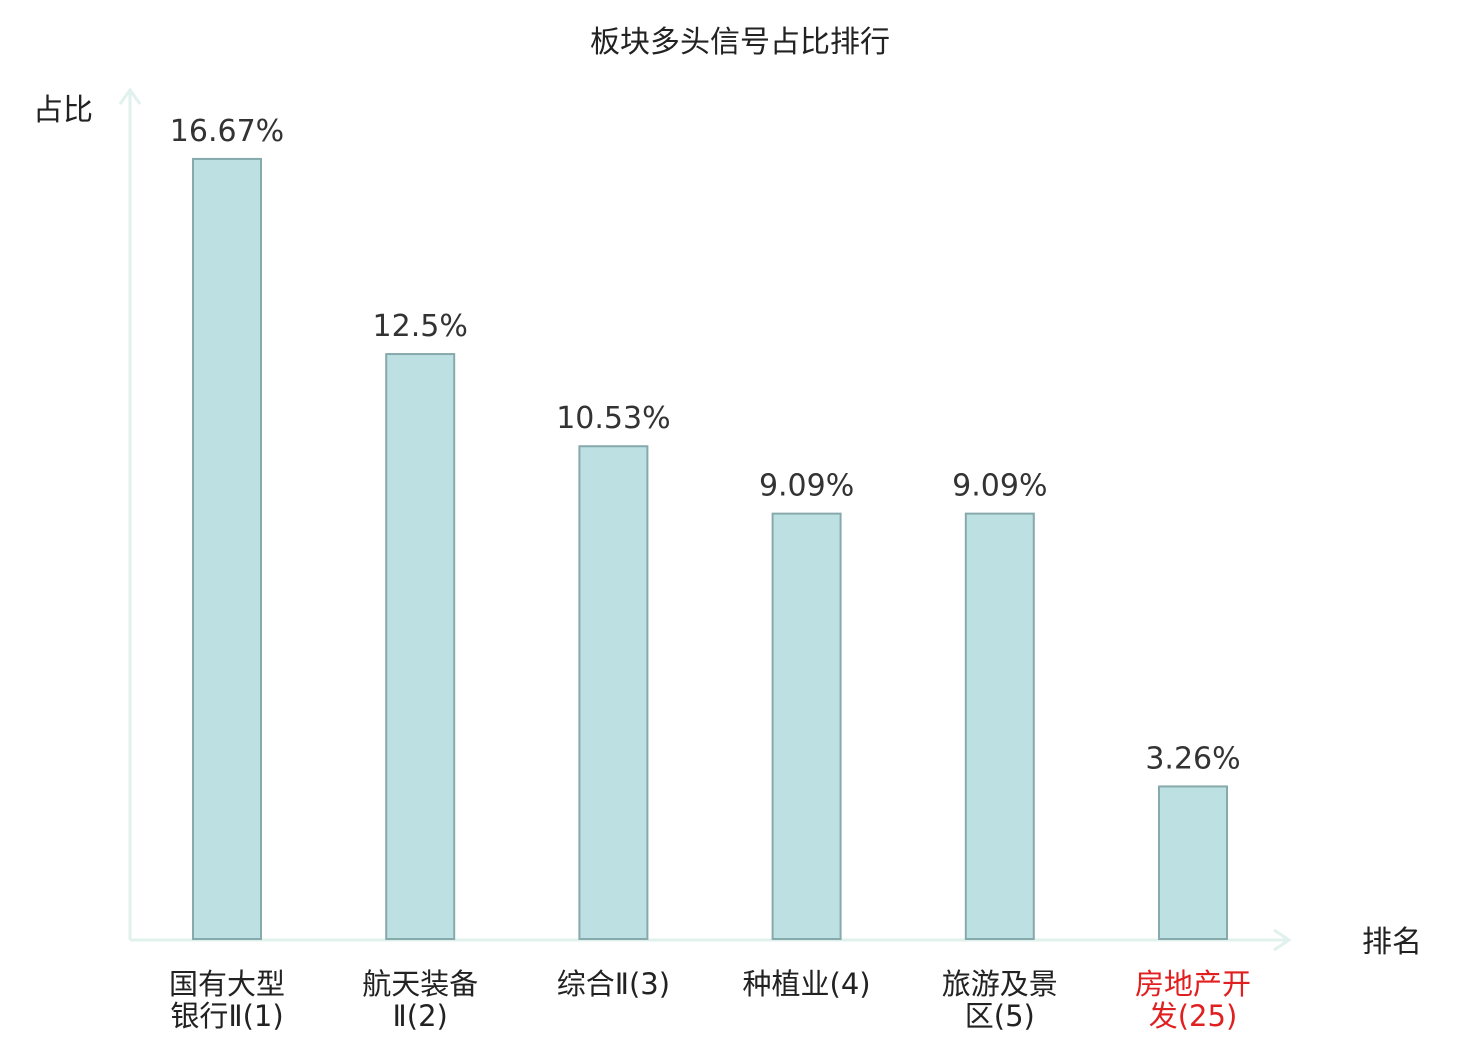  I want to click on category-label-line: 种植业(4), so click(807, 984).